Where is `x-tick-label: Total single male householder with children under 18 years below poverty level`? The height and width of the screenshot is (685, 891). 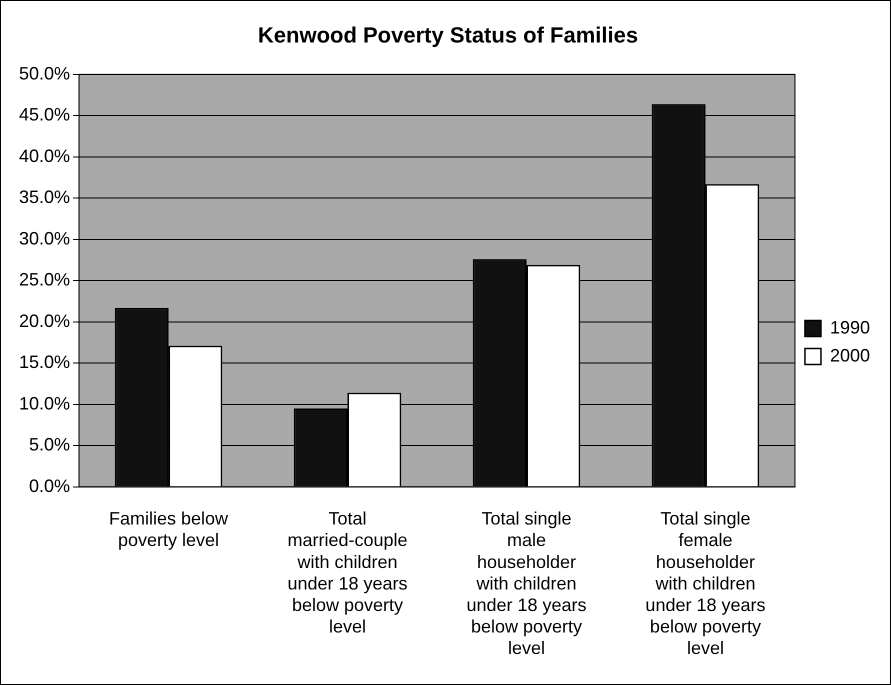
x-tick-label: Total single male householder with children under 18 years below poverty level is located at coordinates (526, 583).